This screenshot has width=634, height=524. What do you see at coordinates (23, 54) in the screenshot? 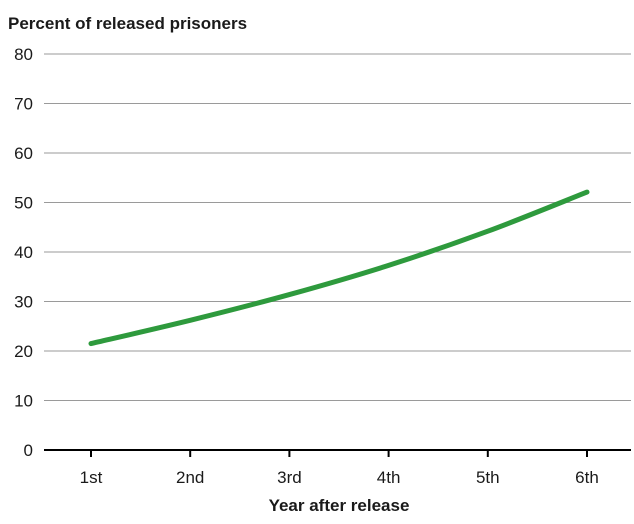
I see `y-tick-label-80: 80` at bounding box center [23, 54].